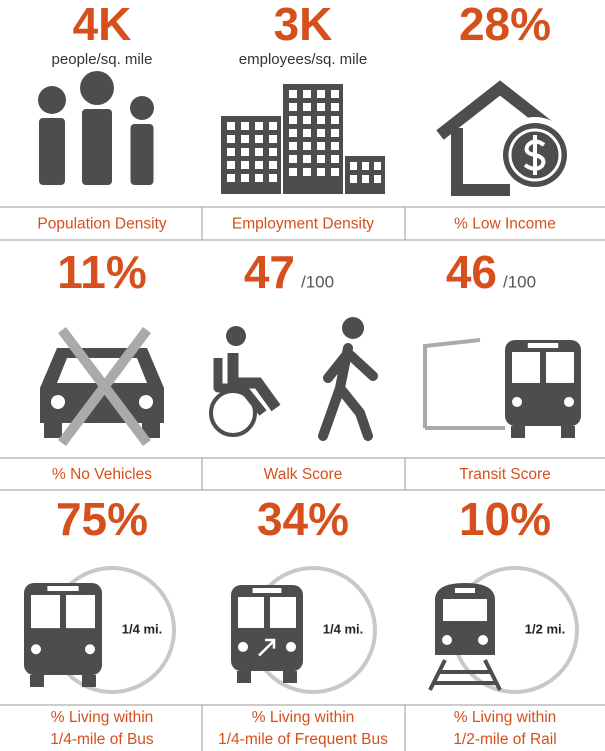 This screenshot has width=605, height=751. What do you see at coordinates (104, 386) in the screenshot?
I see `cross` at bounding box center [104, 386].